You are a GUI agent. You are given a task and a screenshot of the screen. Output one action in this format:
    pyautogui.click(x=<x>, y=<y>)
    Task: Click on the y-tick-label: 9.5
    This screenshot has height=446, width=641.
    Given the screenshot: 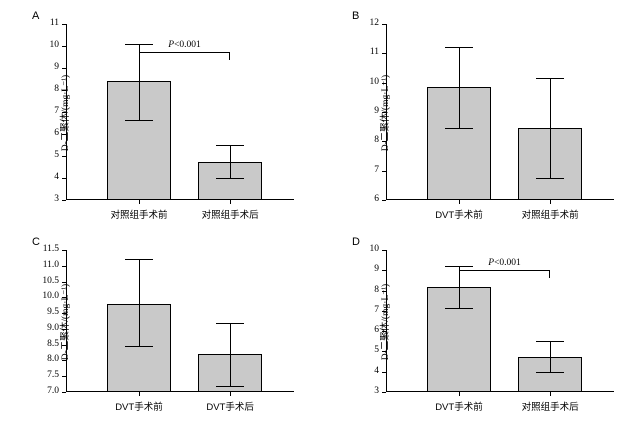 What is the action you would take?
    pyautogui.click(x=53, y=312)
    